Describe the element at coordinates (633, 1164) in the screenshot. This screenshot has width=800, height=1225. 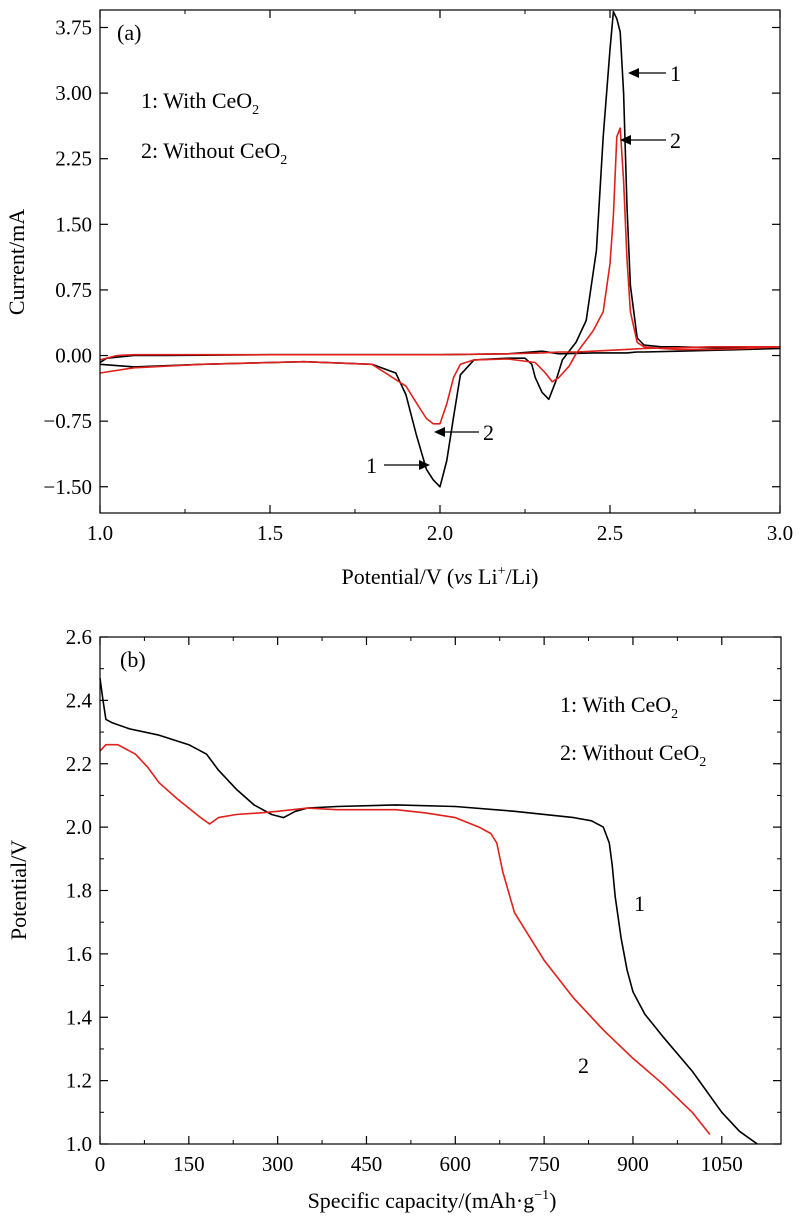
I see `x-tick-label: 900` at that location.